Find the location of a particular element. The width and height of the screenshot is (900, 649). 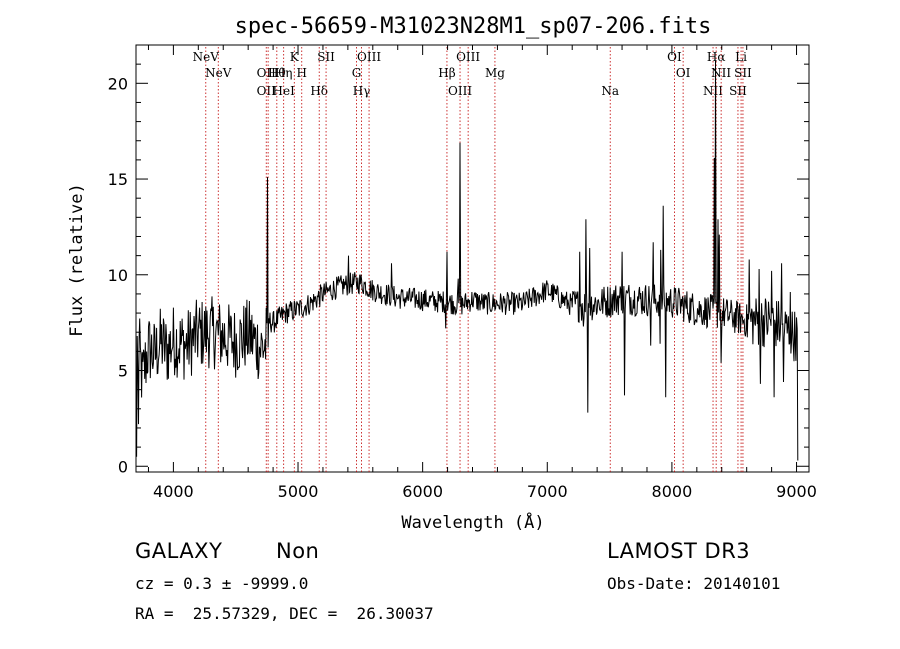

y-tick-label: 15 is located at coordinates (118, 179).